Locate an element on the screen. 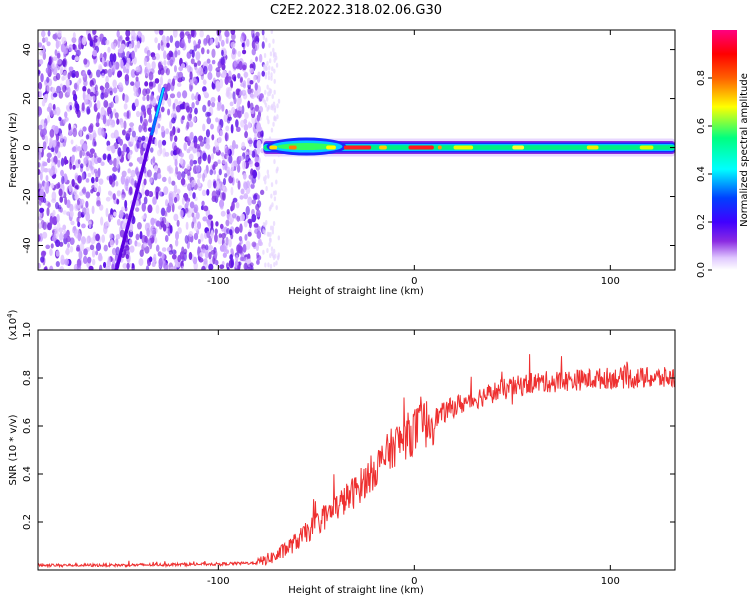 The height and width of the screenshot is (600, 750). y-tick-label: -20 is located at coordinates (27, 196).